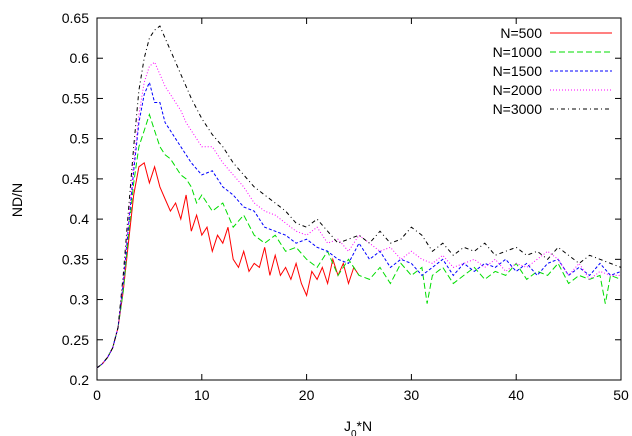  What do you see at coordinates (80, 219) in the screenshot?
I see `y-tick-label: 0.4` at bounding box center [80, 219].